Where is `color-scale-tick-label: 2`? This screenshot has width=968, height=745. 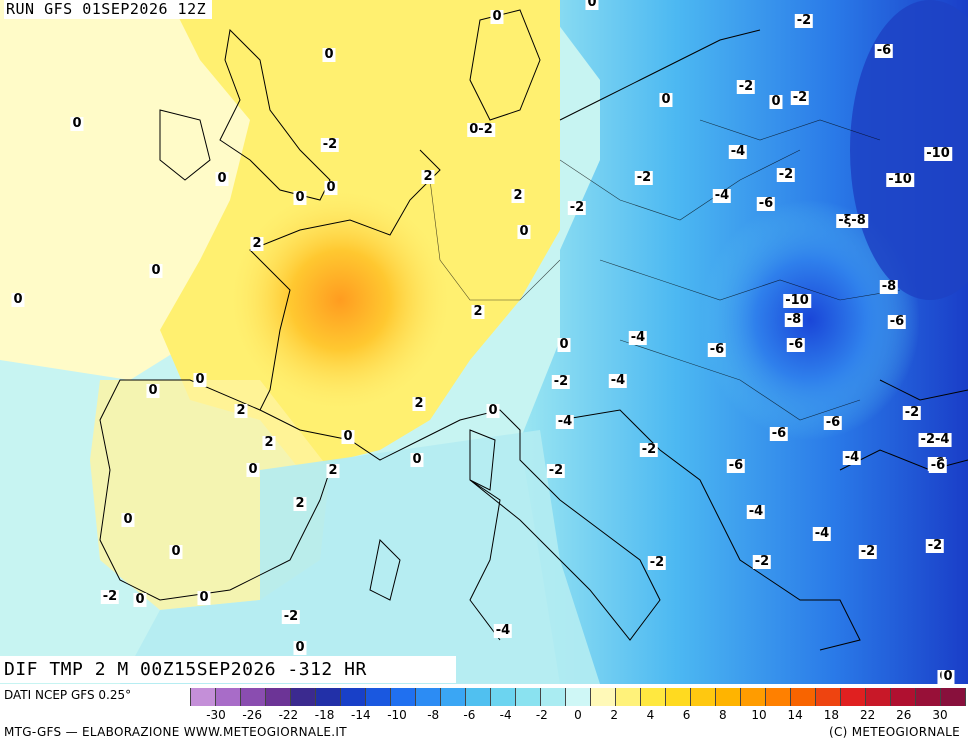
color-scale-tick-label: 2 is located at coordinates (614, 715).